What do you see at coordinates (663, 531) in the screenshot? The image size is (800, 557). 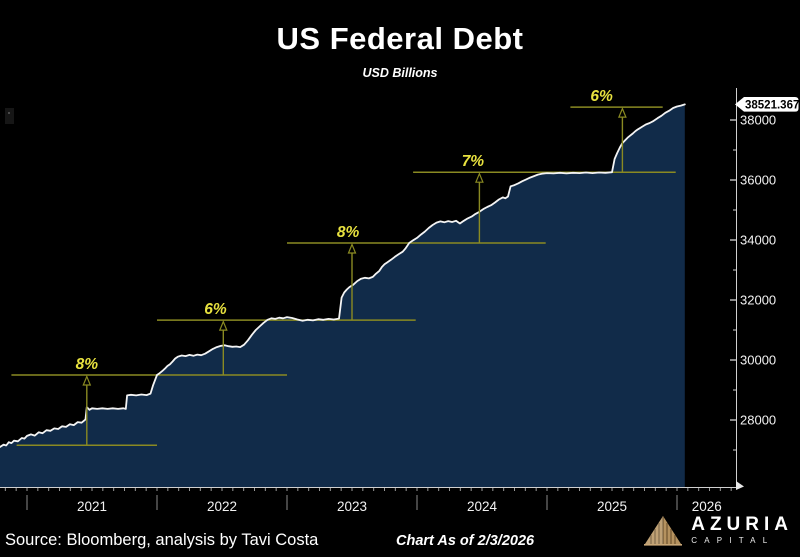 I see `pyramid-logo-icon` at bounding box center [663, 531].